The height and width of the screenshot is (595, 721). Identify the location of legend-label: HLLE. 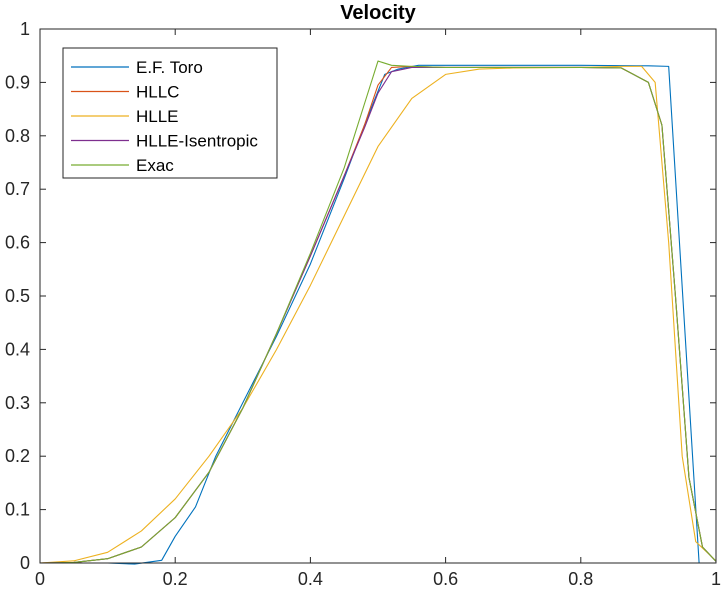
(157, 116).